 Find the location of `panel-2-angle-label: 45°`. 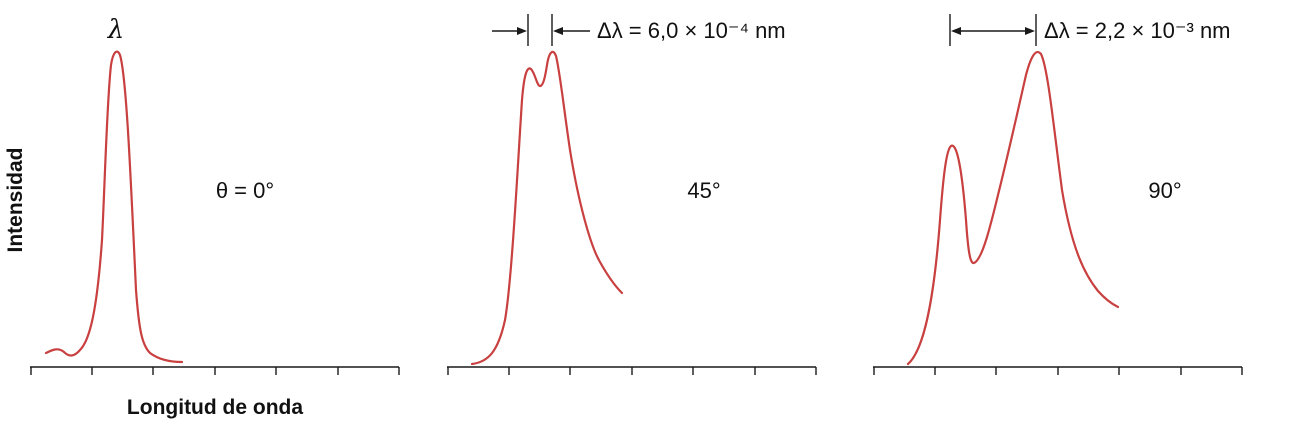

panel-2-angle-label: 45° is located at coordinates (703, 190).